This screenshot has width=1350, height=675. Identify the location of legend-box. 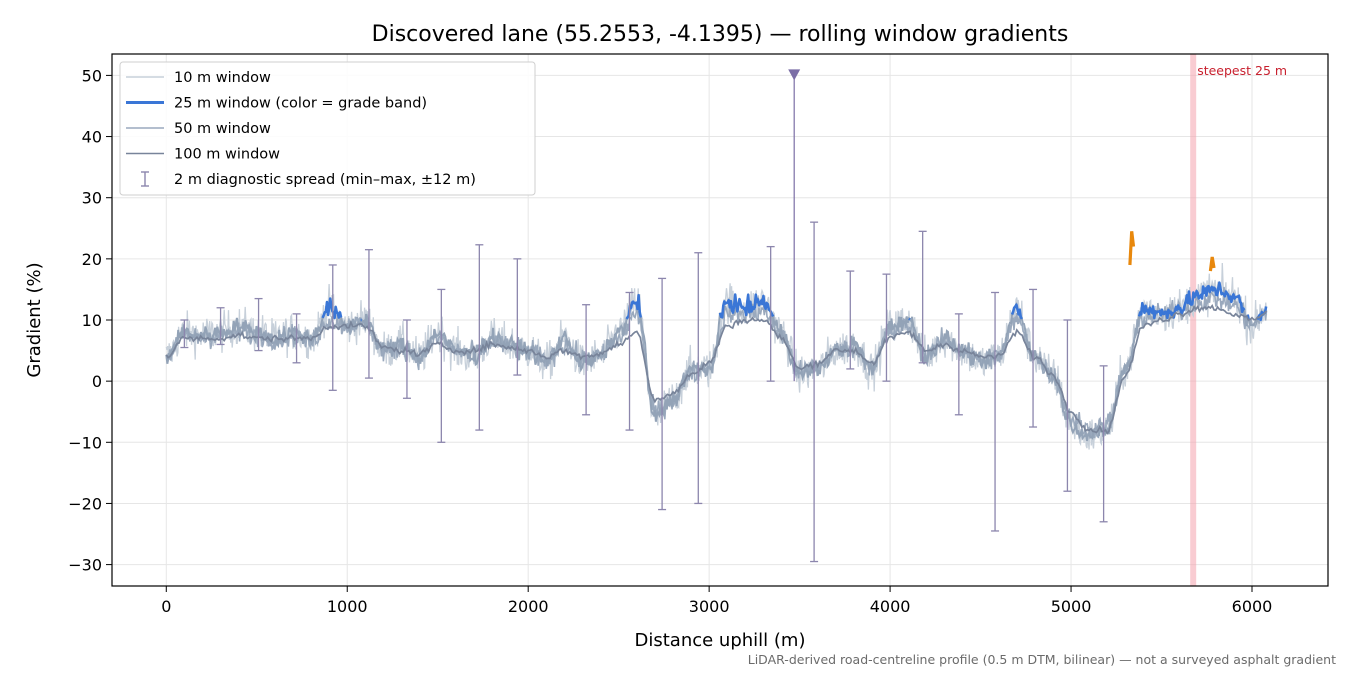
(327, 128).